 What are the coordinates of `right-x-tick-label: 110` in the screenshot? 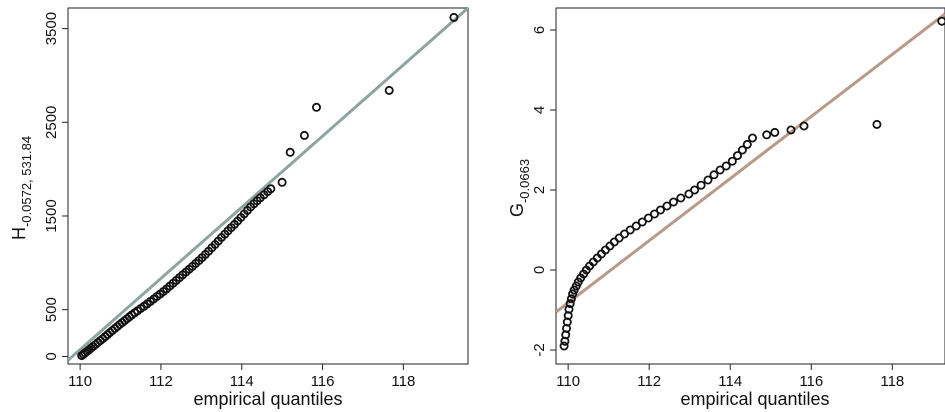 It's located at (568, 381).